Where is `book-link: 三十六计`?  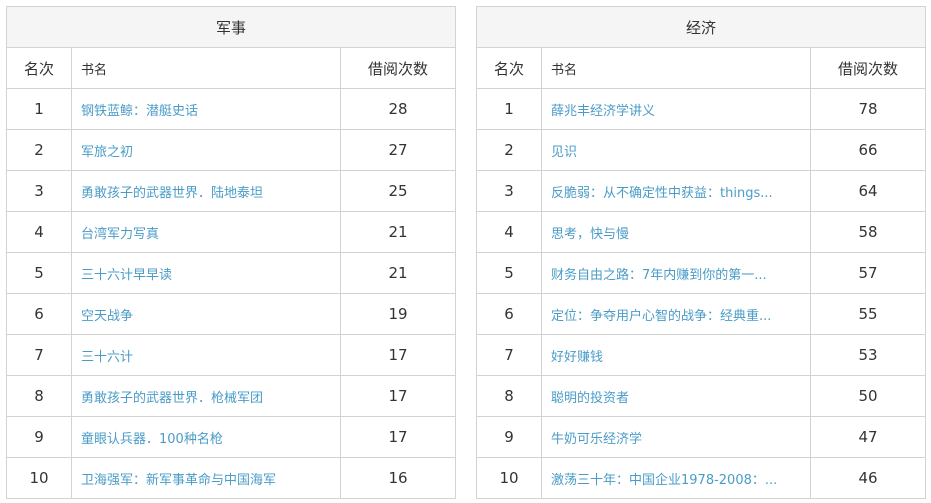
book-link: 三十六计 is located at coordinates (107, 357).